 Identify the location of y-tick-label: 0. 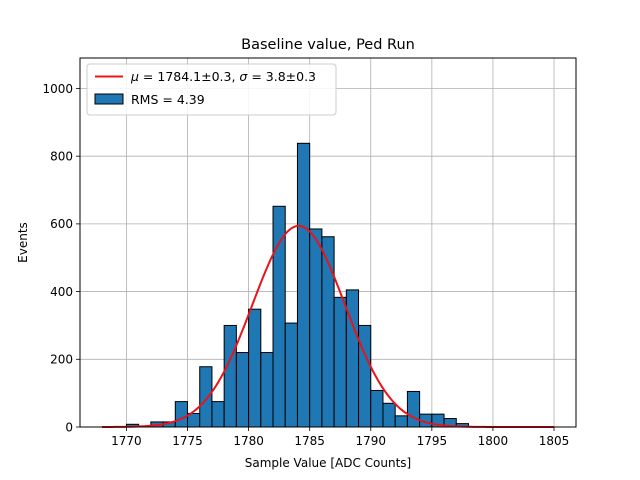
(69, 427).